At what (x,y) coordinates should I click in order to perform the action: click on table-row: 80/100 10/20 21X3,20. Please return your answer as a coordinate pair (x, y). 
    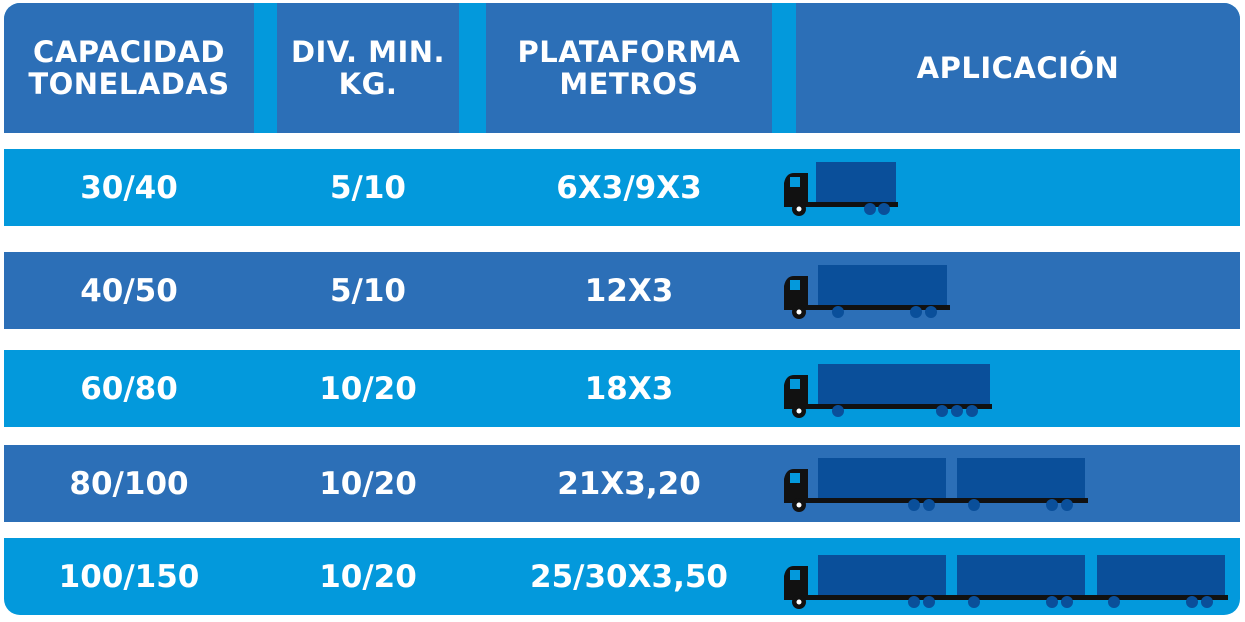
    Looking at the image, I should click on (622, 483).